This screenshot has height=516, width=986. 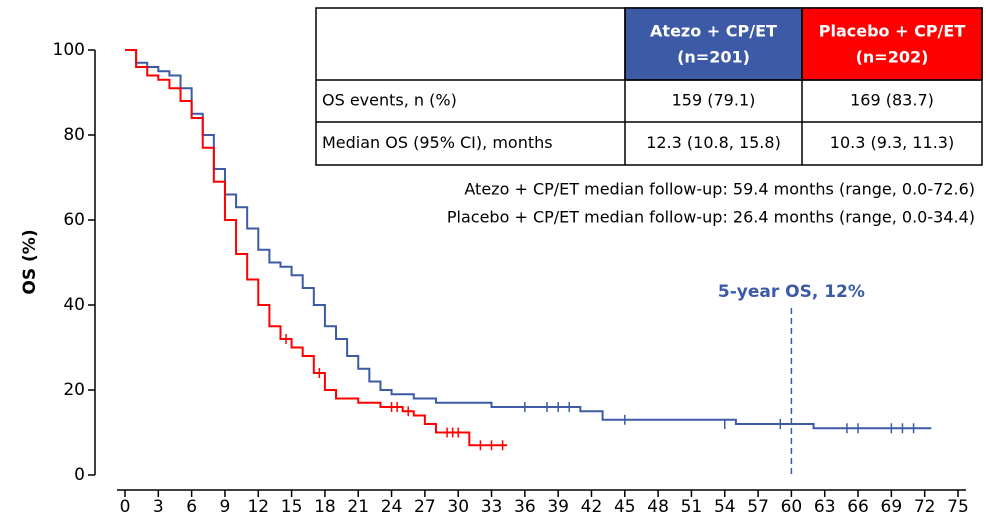 What do you see at coordinates (30, 261) in the screenshot?
I see `y-axis-label: OS (%)` at bounding box center [30, 261].